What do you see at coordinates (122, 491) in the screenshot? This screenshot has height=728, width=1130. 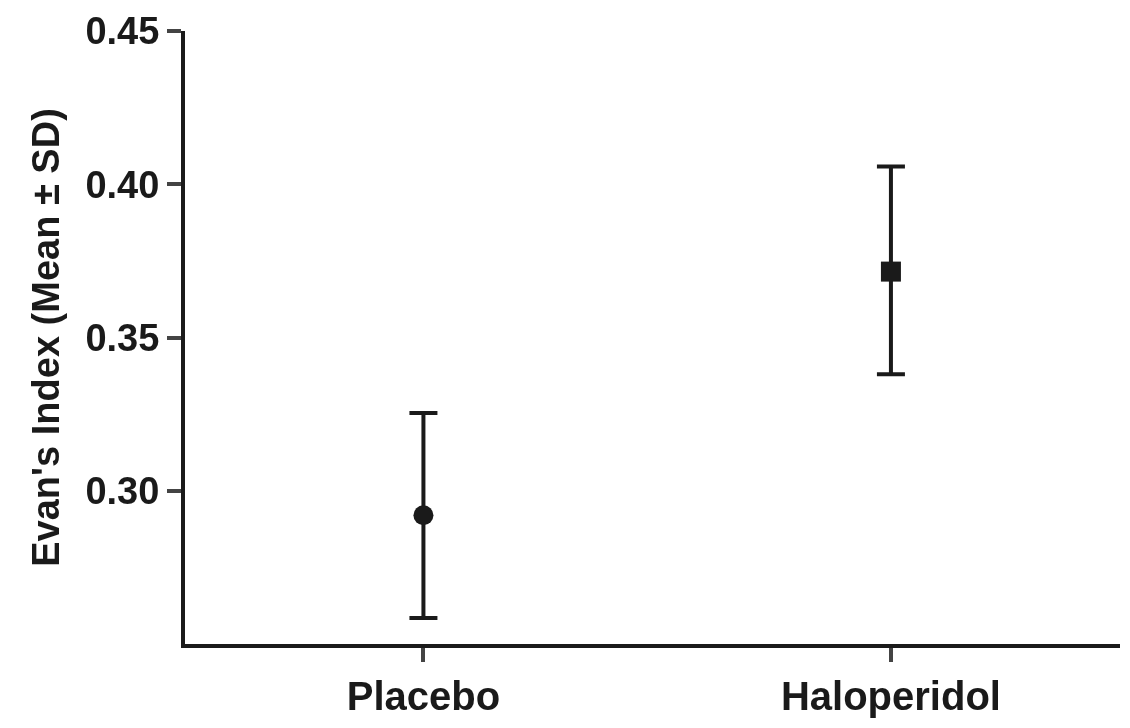 I see `y-tick-label: 0.30` at bounding box center [122, 491].